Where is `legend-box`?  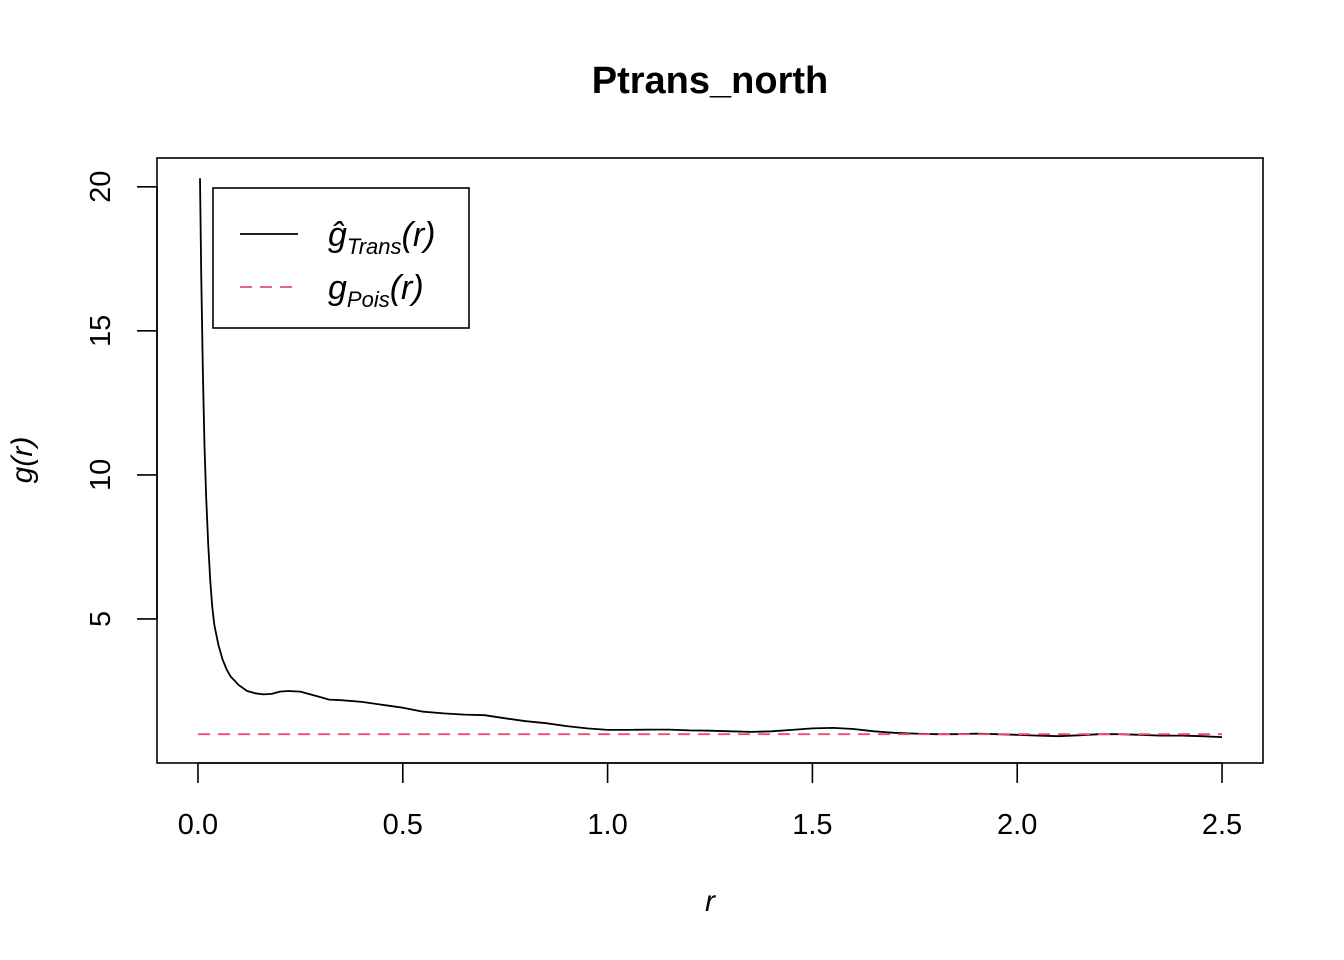 legend-box is located at coordinates (341, 258).